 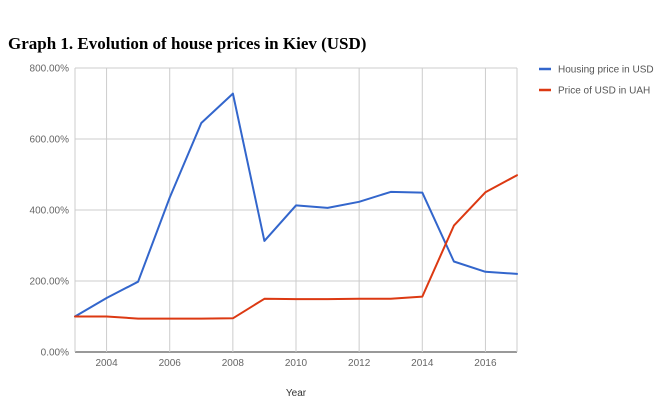 I want to click on y-tick-label: 0.00%, so click(x=55, y=353).